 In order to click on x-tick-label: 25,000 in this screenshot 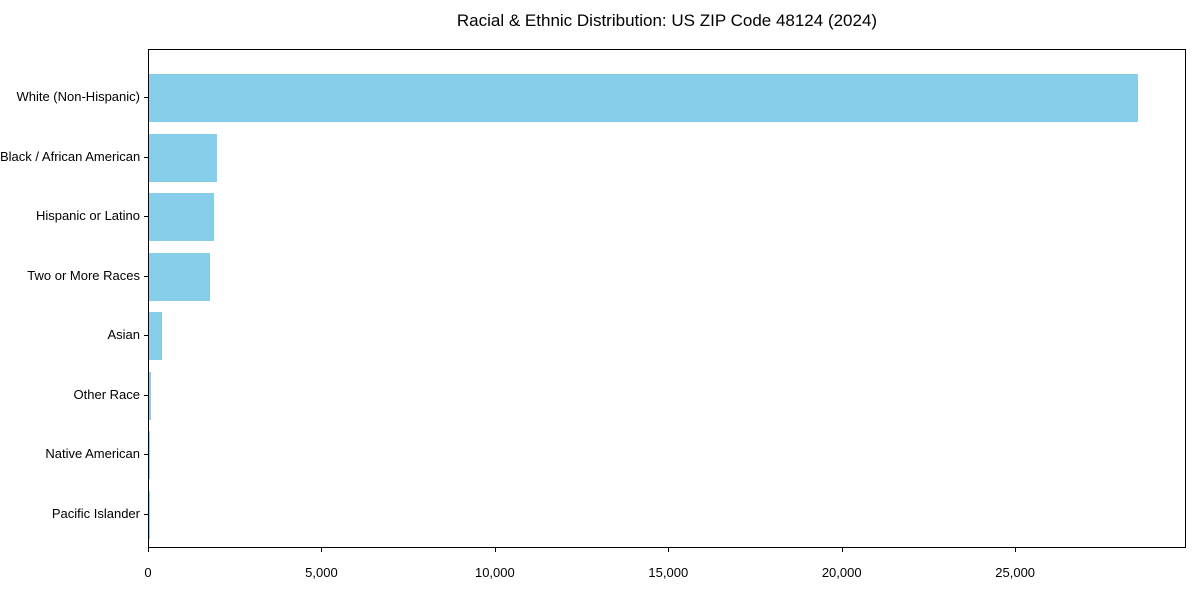, I will do `click(1015, 572)`.